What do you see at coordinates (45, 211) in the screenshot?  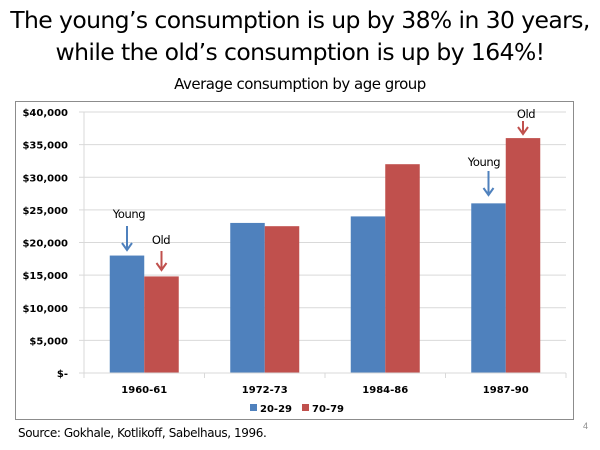 I see `y-tick-label: $25,000` at bounding box center [45, 211].